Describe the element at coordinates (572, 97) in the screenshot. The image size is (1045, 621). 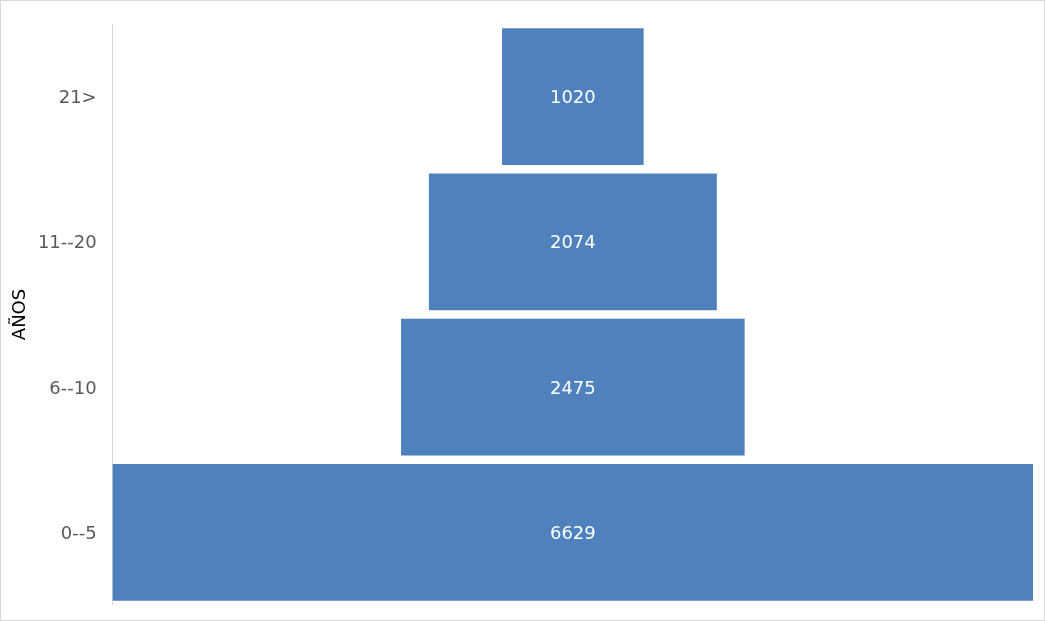
I see `data-label: 1020` at that location.